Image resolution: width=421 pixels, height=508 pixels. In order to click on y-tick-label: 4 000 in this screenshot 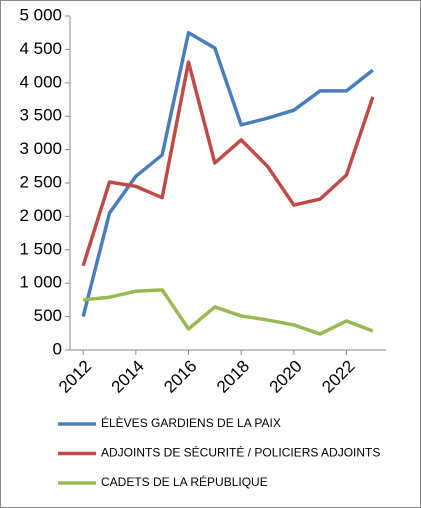, I will do `click(40, 81)`.